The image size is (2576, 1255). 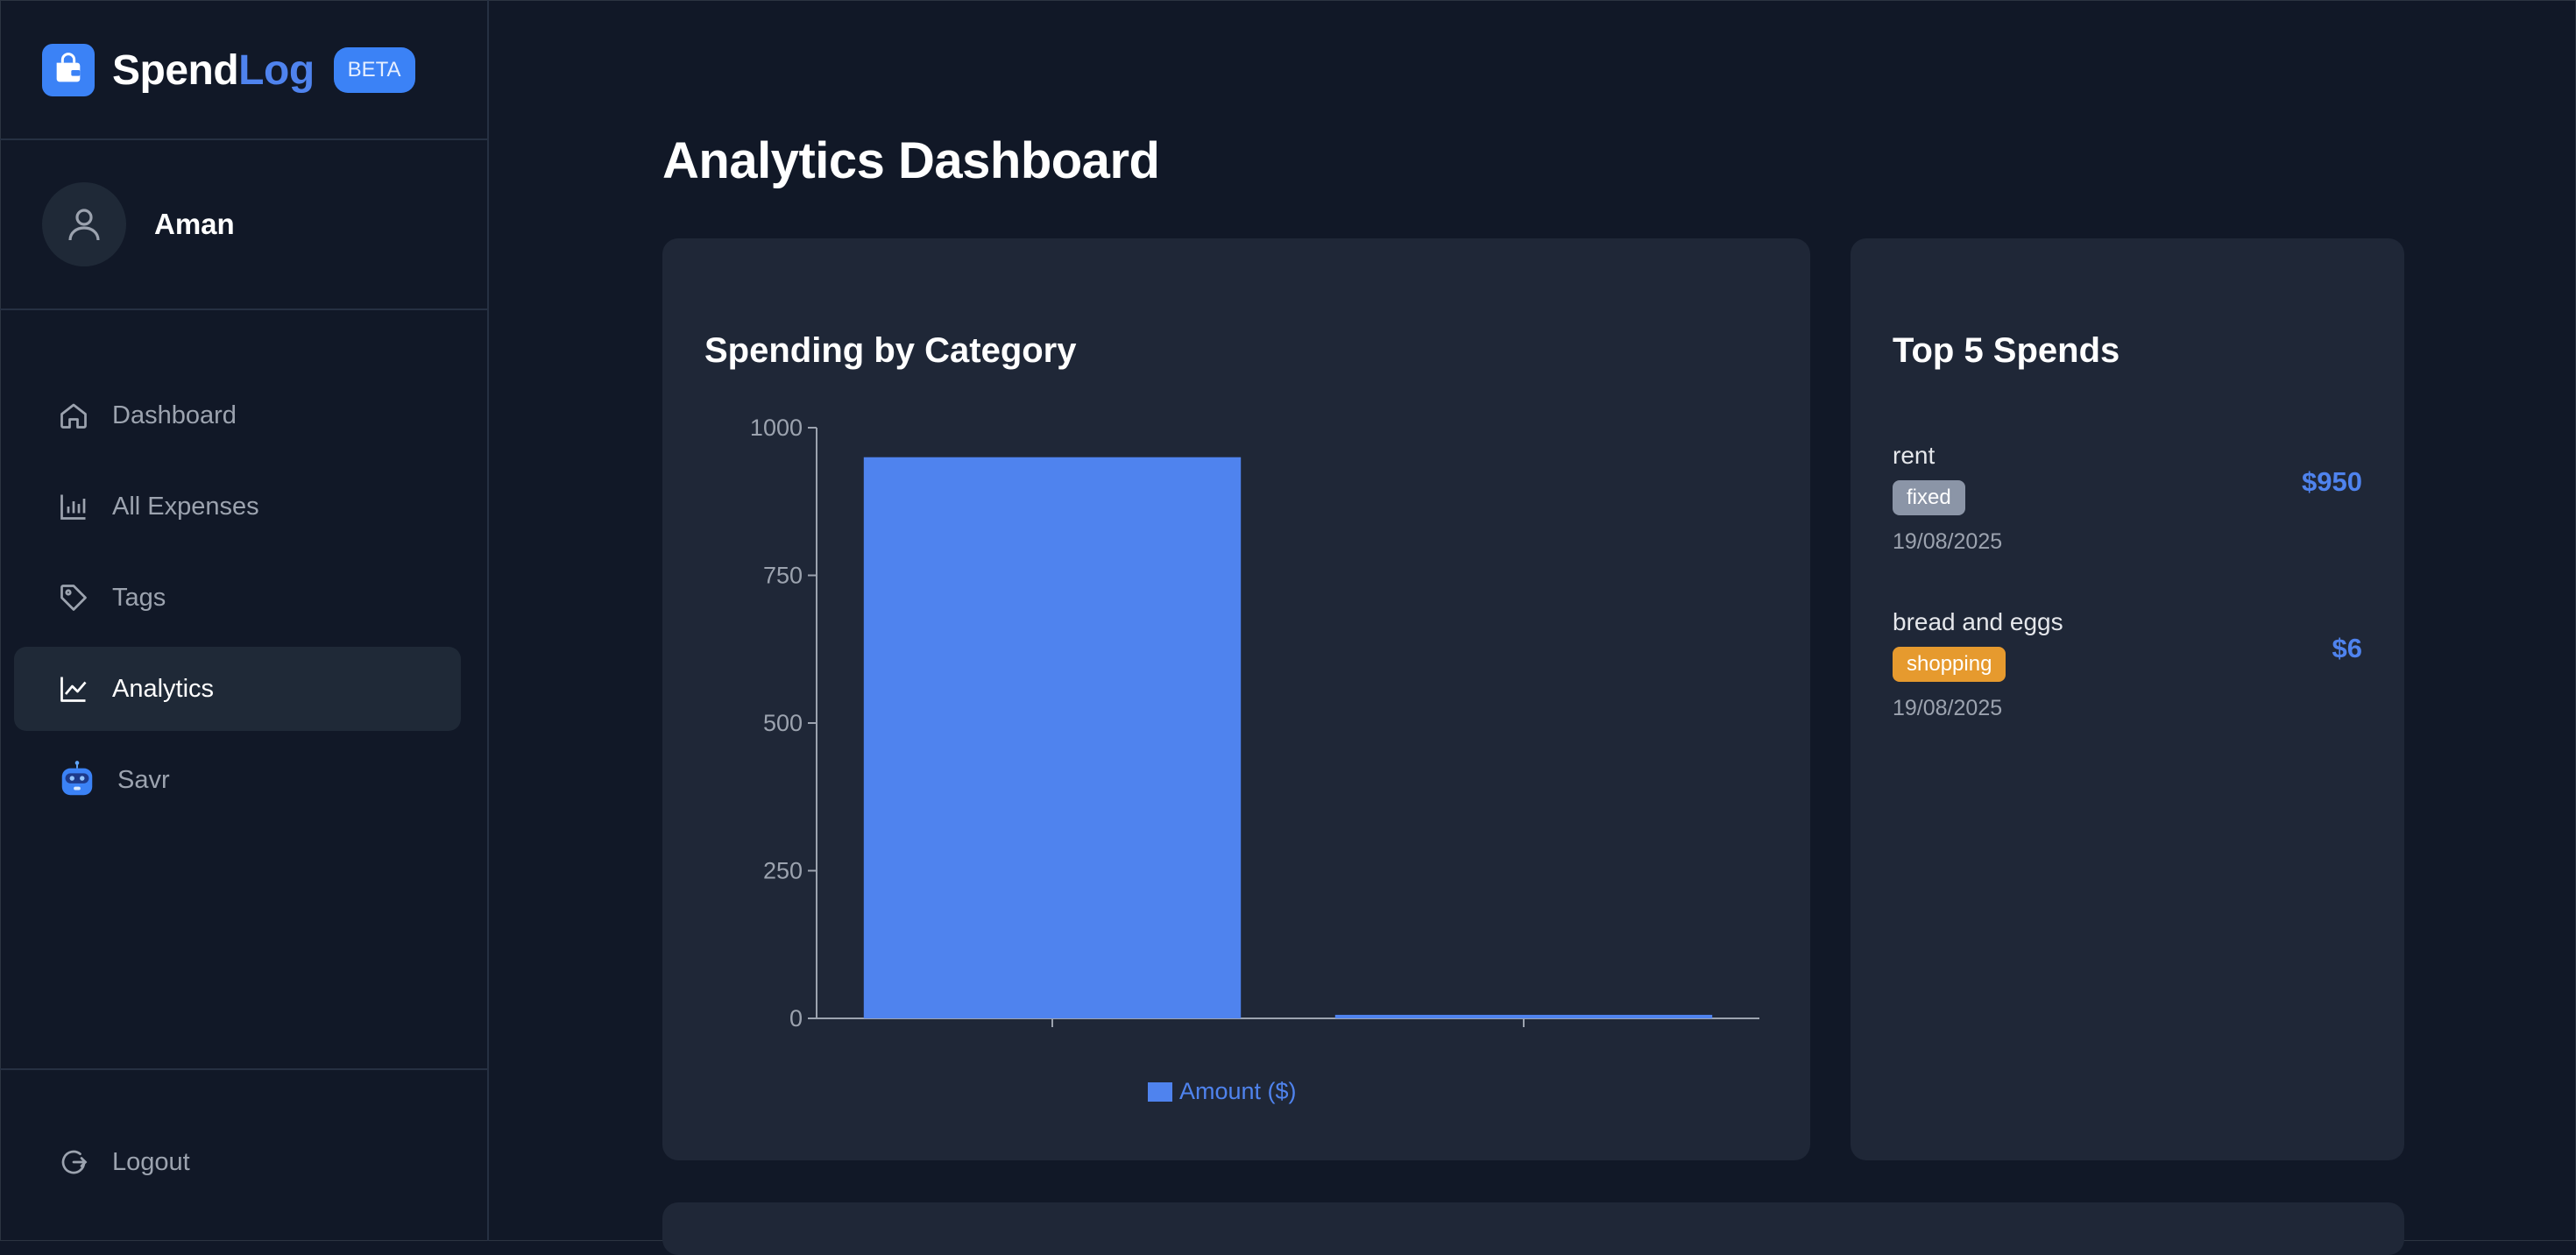 I want to click on legend-label: Amount ($), so click(x=1238, y=1091).